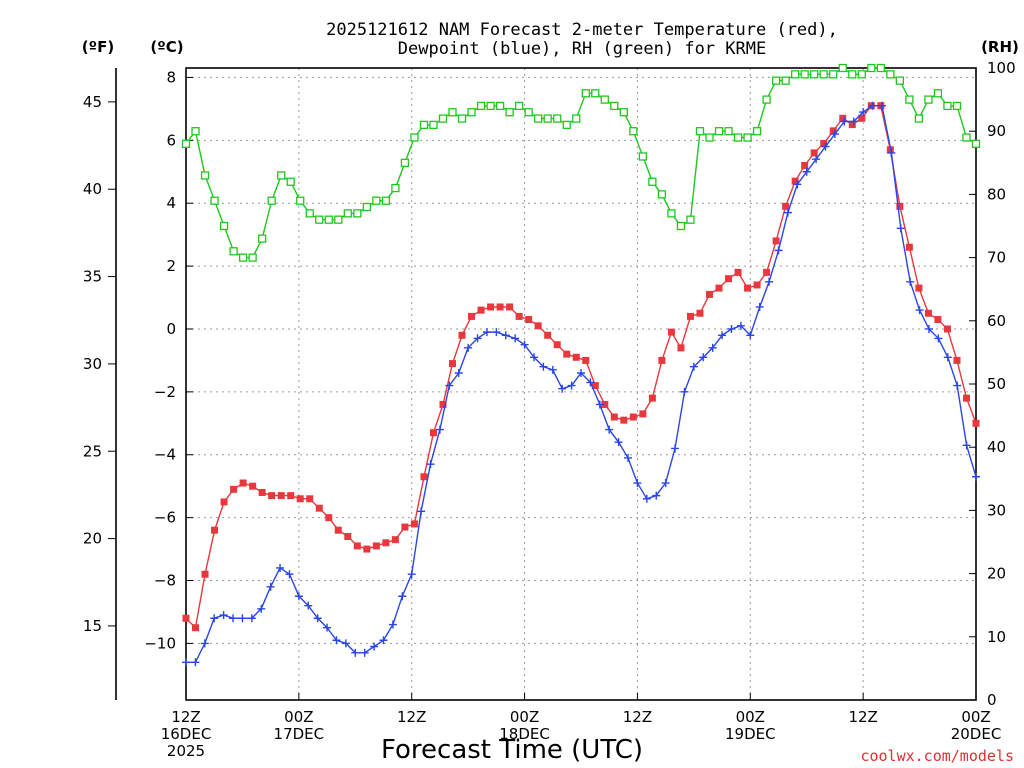  What do you see at coordinates (166, 47) in the screenshot?
I see `celsius-unit-label: (ºC)` at bounding box center [166, 47].